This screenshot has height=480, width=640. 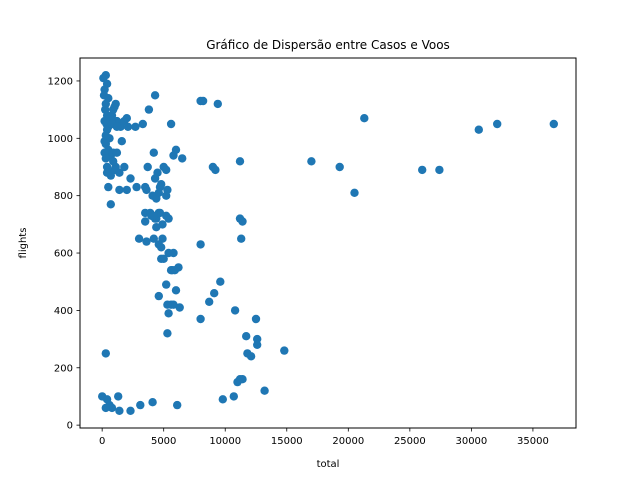 What do you see at coordinates (63, 311) in the screenshot?
I see `y-tick-label: 400` at bounding box center [63, 311].